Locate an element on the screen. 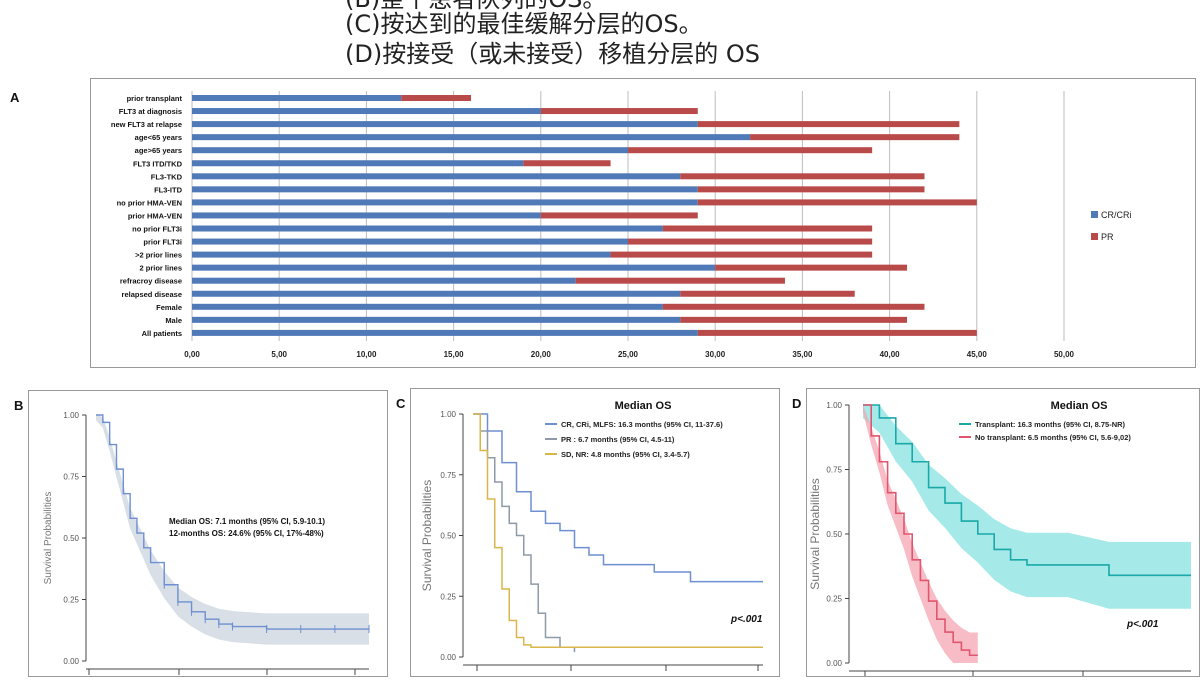 Image resolution: width=1200 pixels, height=681 pixels. category-label: new FLT3 at relapse is located at coordinates (146, 124).